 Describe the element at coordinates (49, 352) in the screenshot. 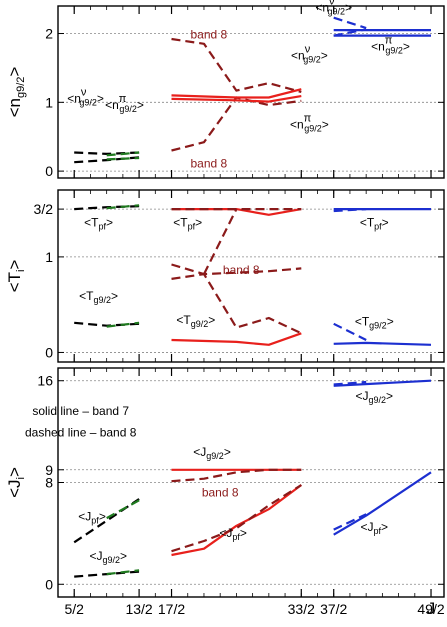

I see `y-tick-label-2-0: 0` at that location.